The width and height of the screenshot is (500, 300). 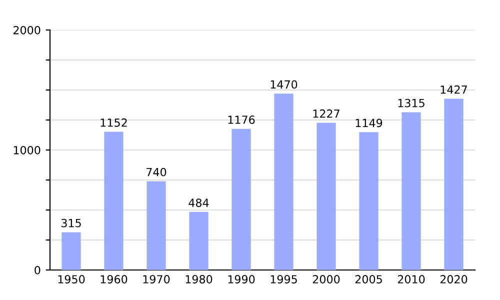 I want to click on x-tick-label: 1950, so click(x=71, y=279).